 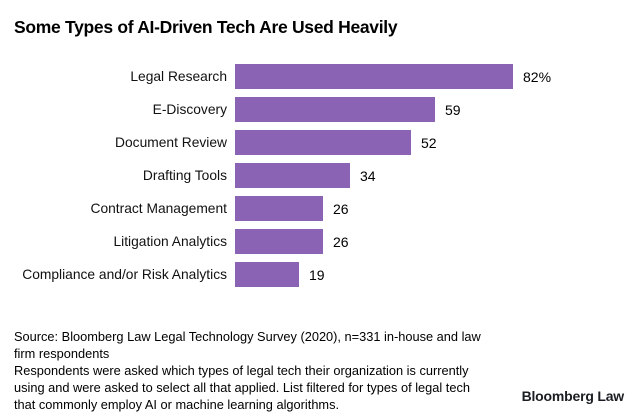 I want to click on bar-row: Contract Management 26, so click(x=316, y=208).